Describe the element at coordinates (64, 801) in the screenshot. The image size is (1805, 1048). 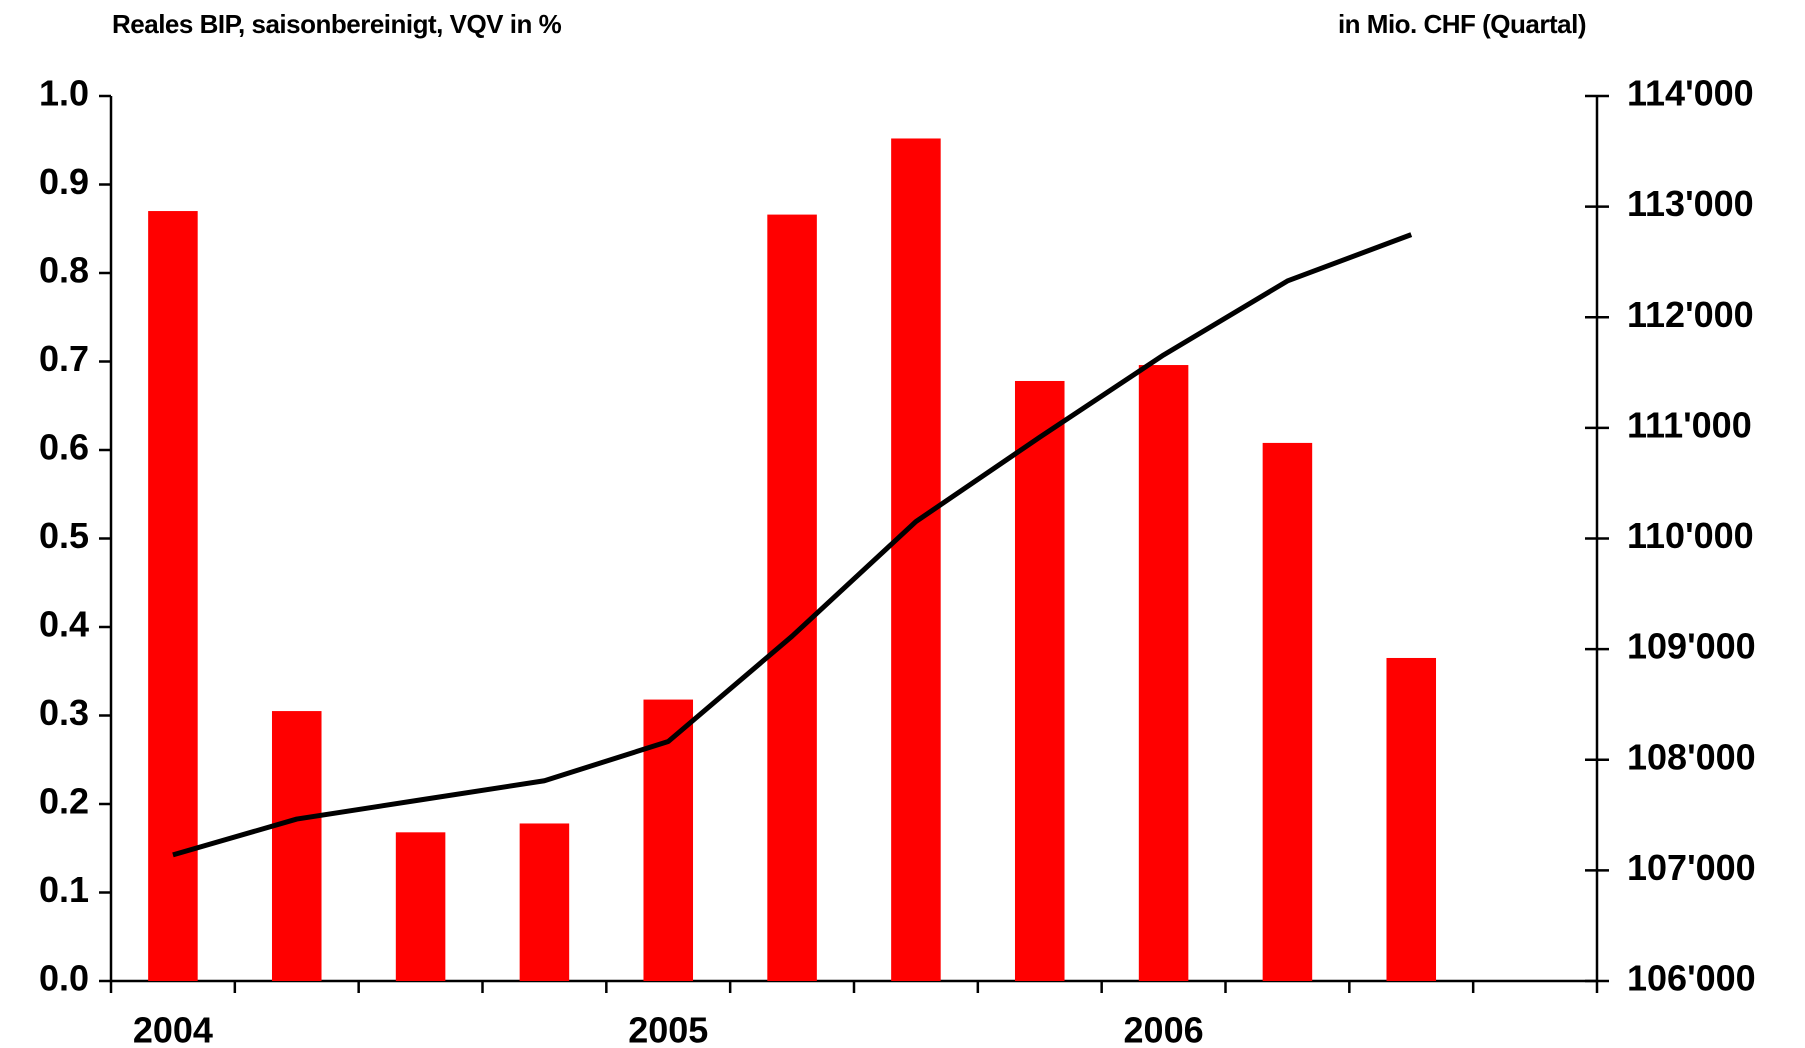
I see `y-tick-label: 0.2` at that location.